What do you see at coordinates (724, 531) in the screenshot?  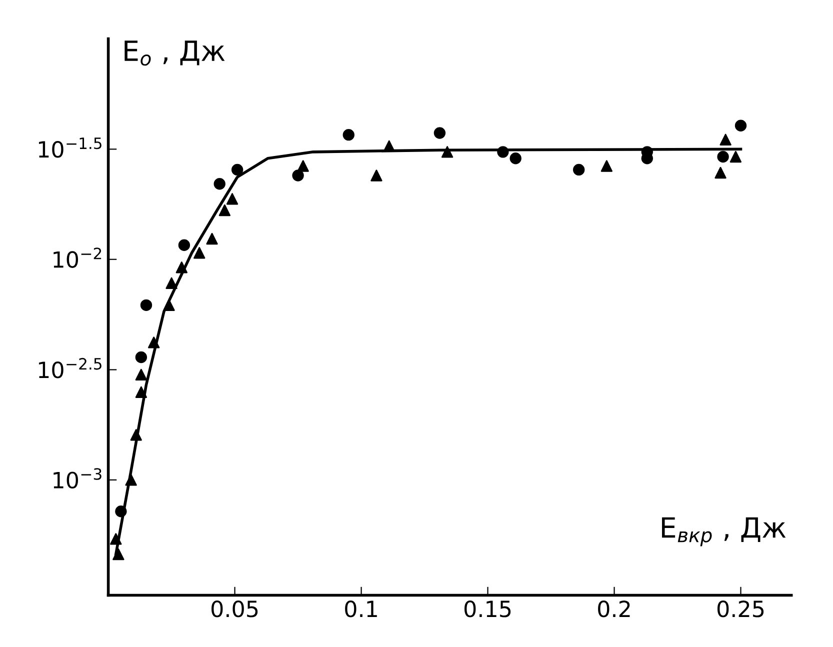 I see `x-axis-title: E$_{вкр}$ , Дж` at bounding box center [724, 531].